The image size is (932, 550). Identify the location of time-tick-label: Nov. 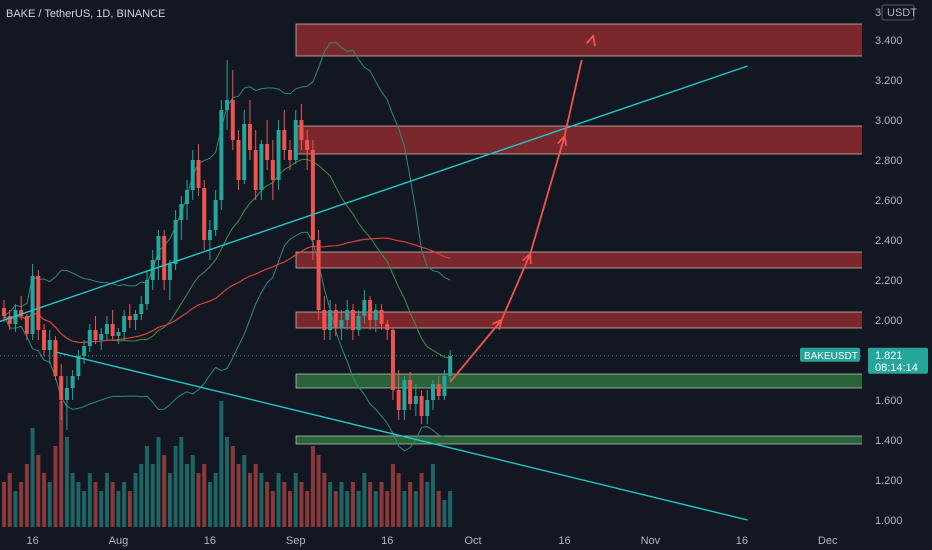
(651, 541).